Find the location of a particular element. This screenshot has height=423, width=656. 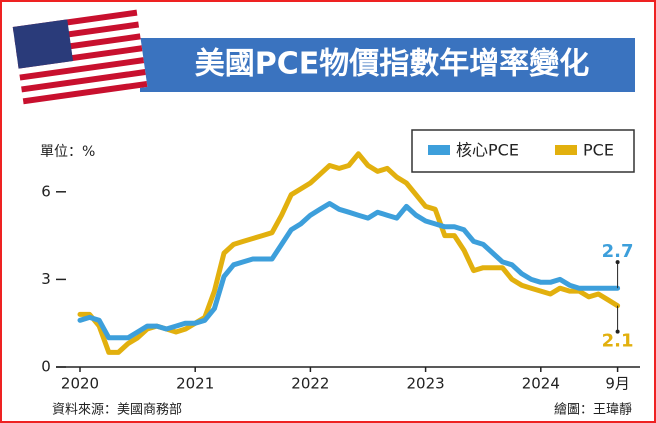

x-tick-label: 2023 is located at coordinates (426, 384).